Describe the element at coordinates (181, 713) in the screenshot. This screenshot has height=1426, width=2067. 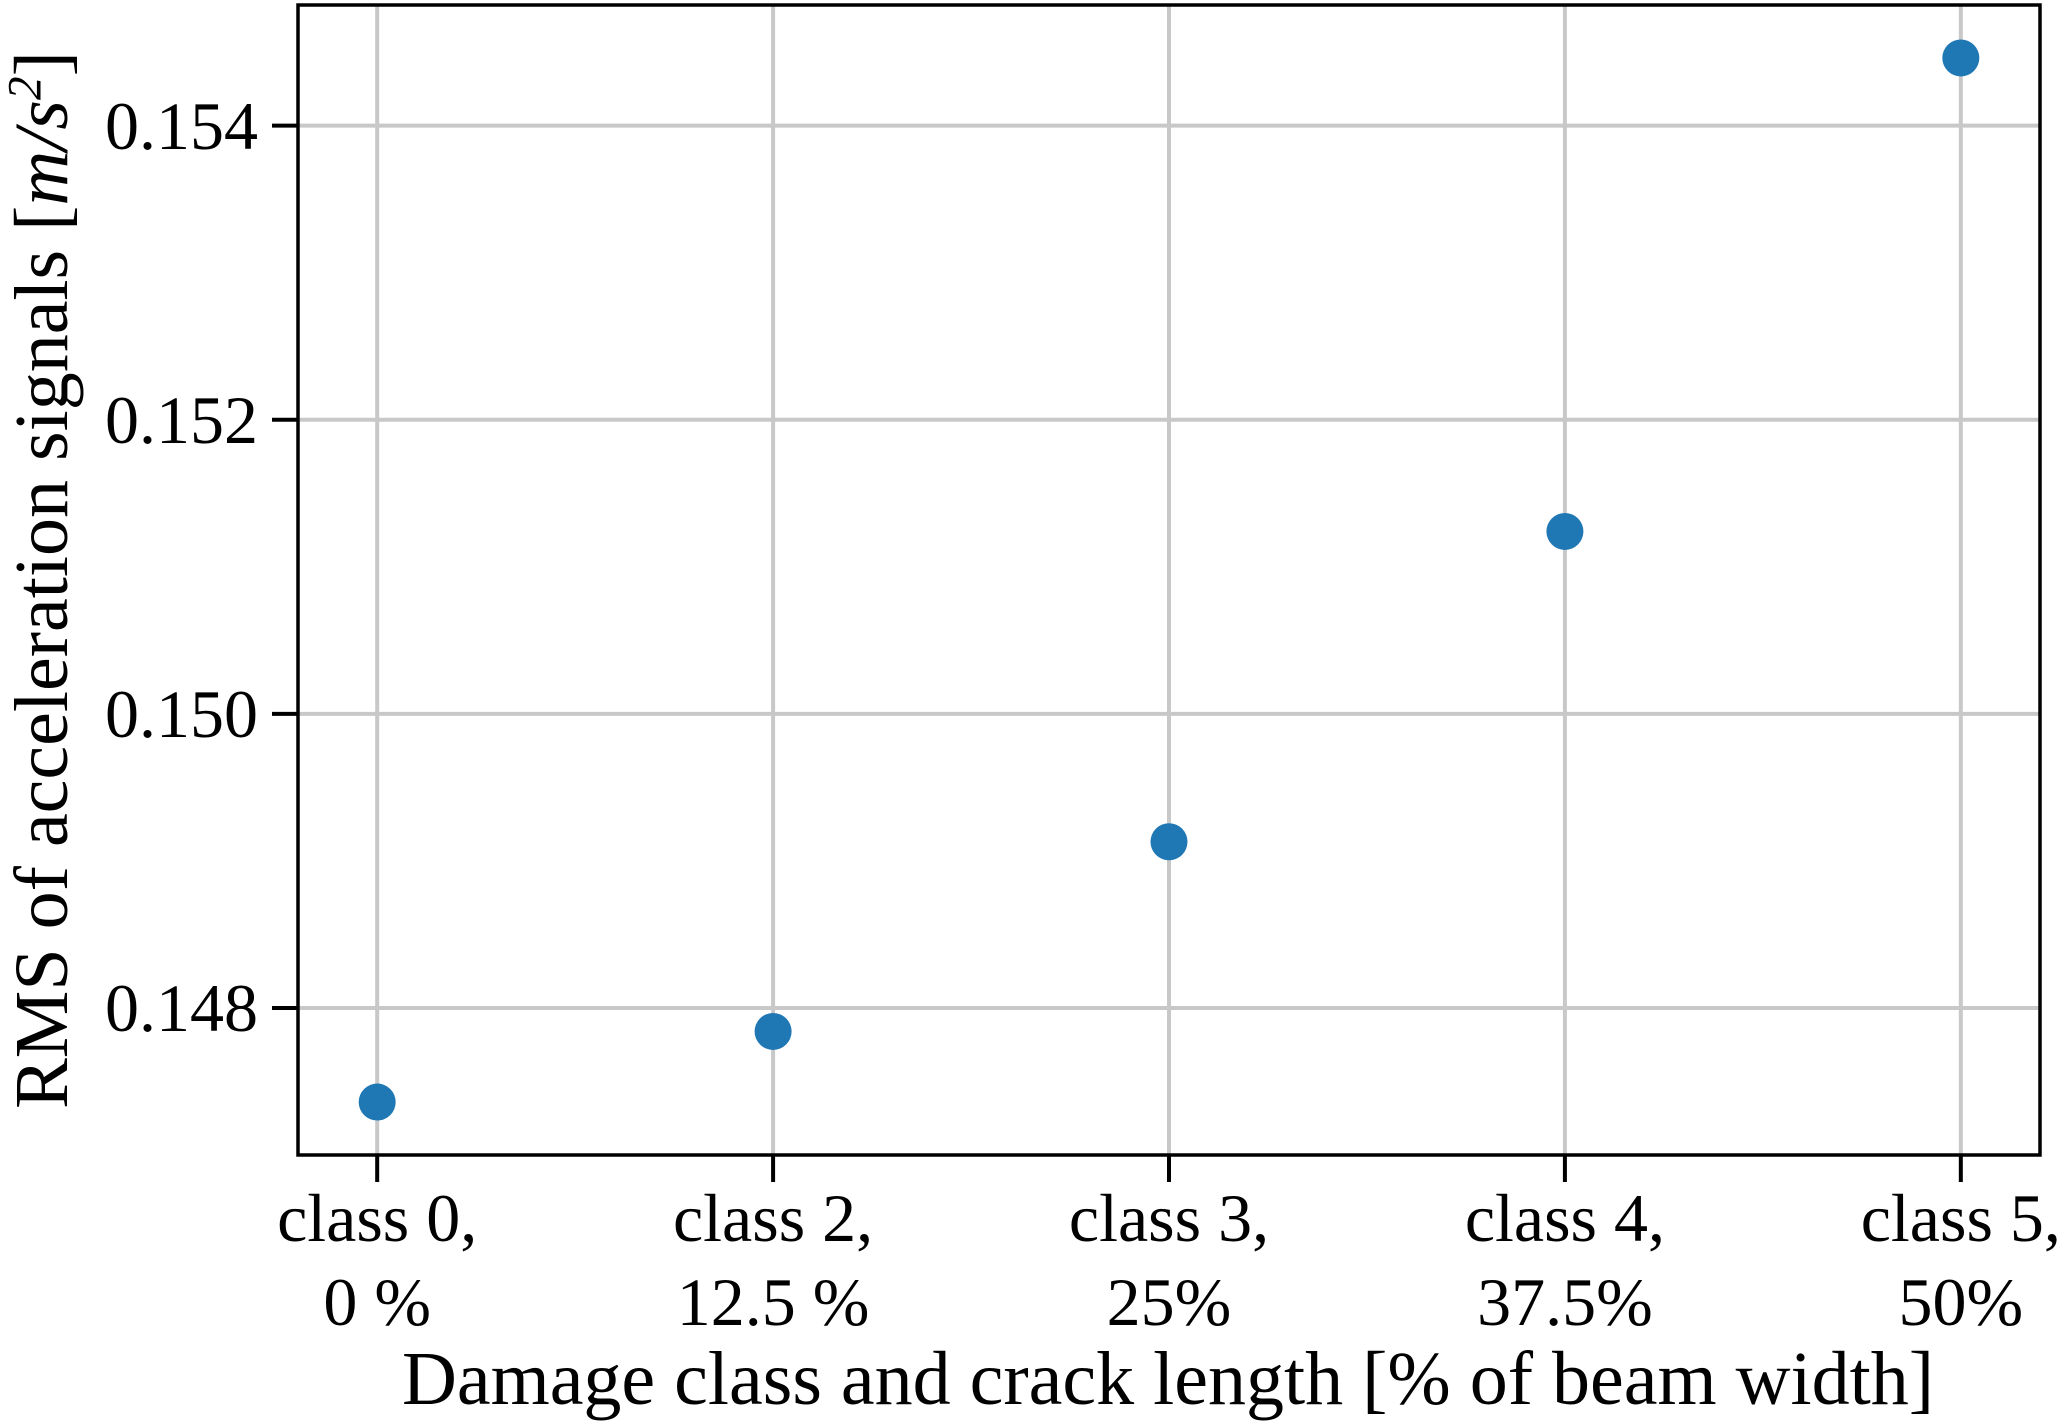
I see `y-tick-label: 0.150` at that location.